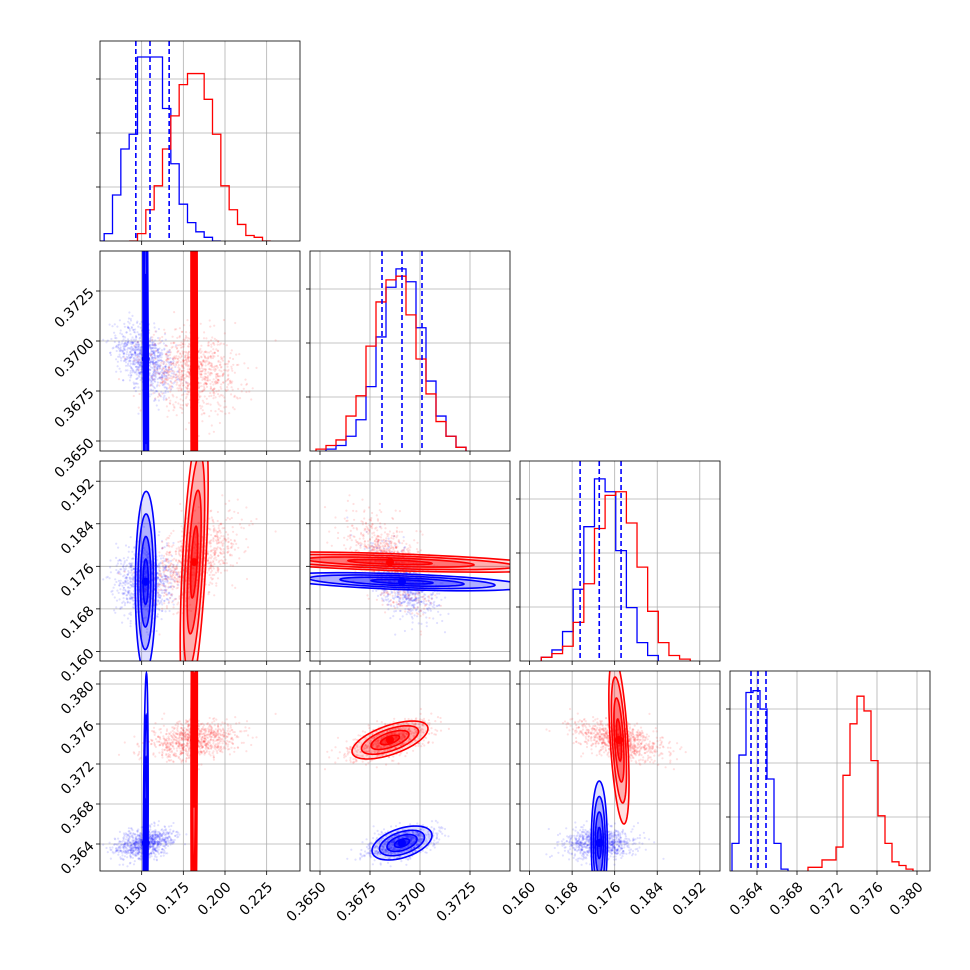  I want to click on histogram-blue, so click(396, 359).